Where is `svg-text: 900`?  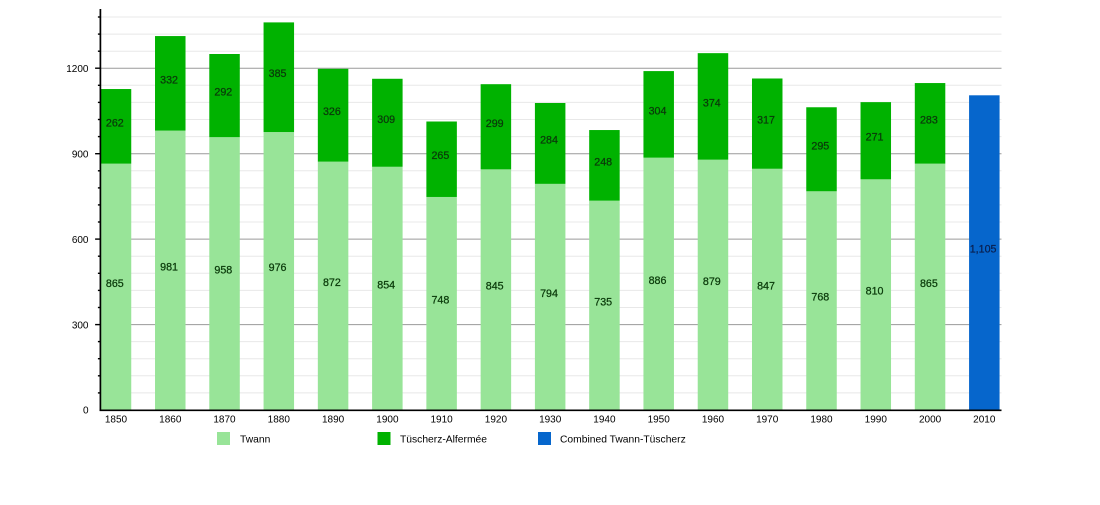 svg-text: 900 is located at coordinates (80, 154).